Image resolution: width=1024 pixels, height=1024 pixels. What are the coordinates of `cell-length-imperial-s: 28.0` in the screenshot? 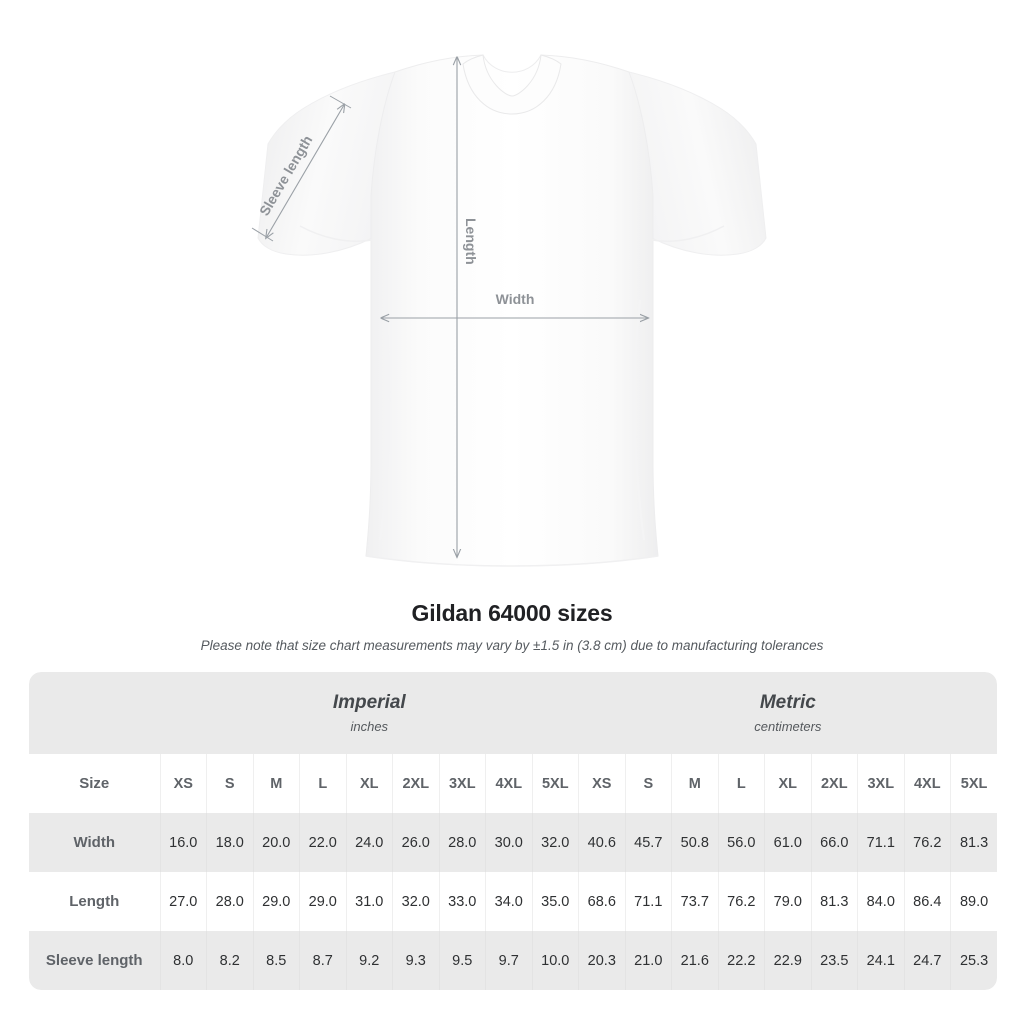 It's located at (229, 901).